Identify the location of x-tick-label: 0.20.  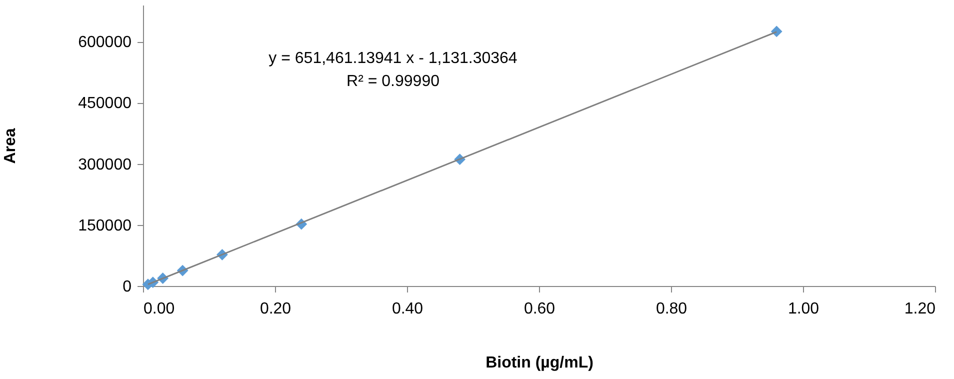
(276, 309).